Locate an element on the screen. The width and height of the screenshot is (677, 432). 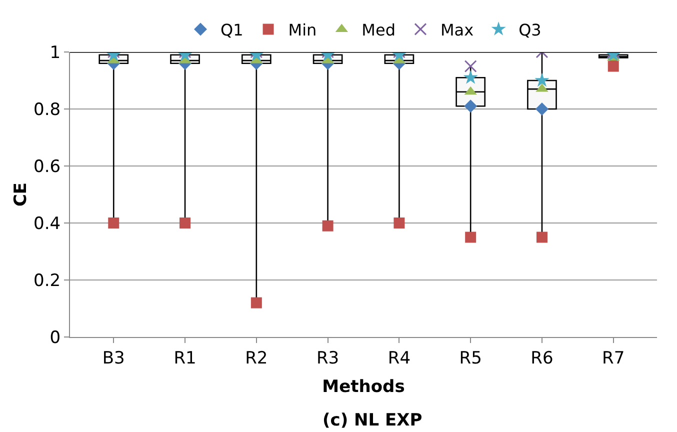
x-tick-label: R1 is located at coordinates (185, 358).